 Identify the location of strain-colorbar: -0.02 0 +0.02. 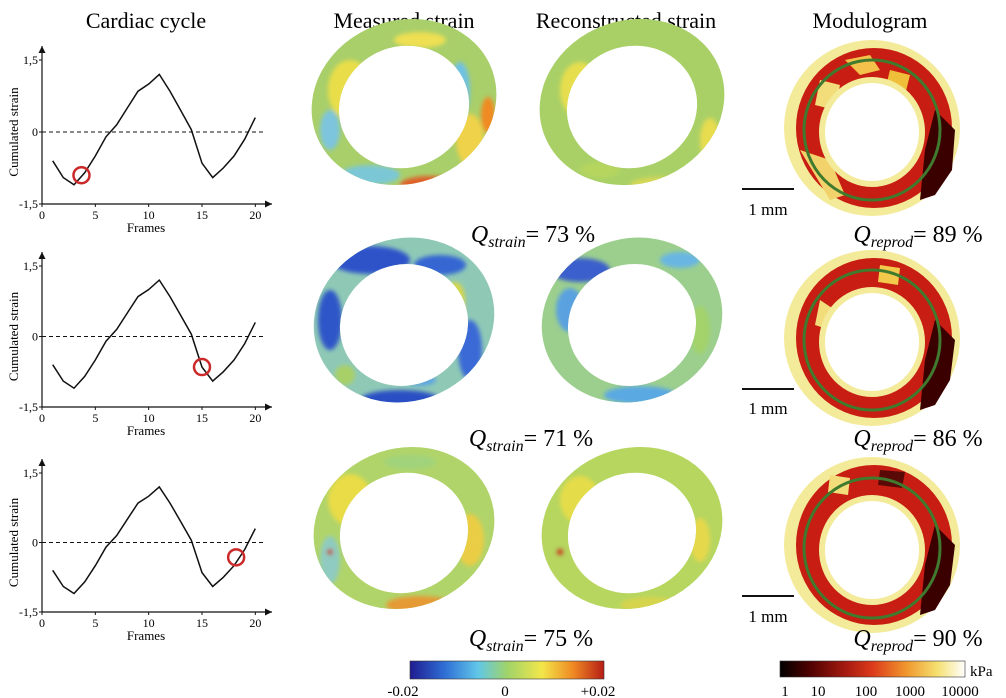
(501, 679).